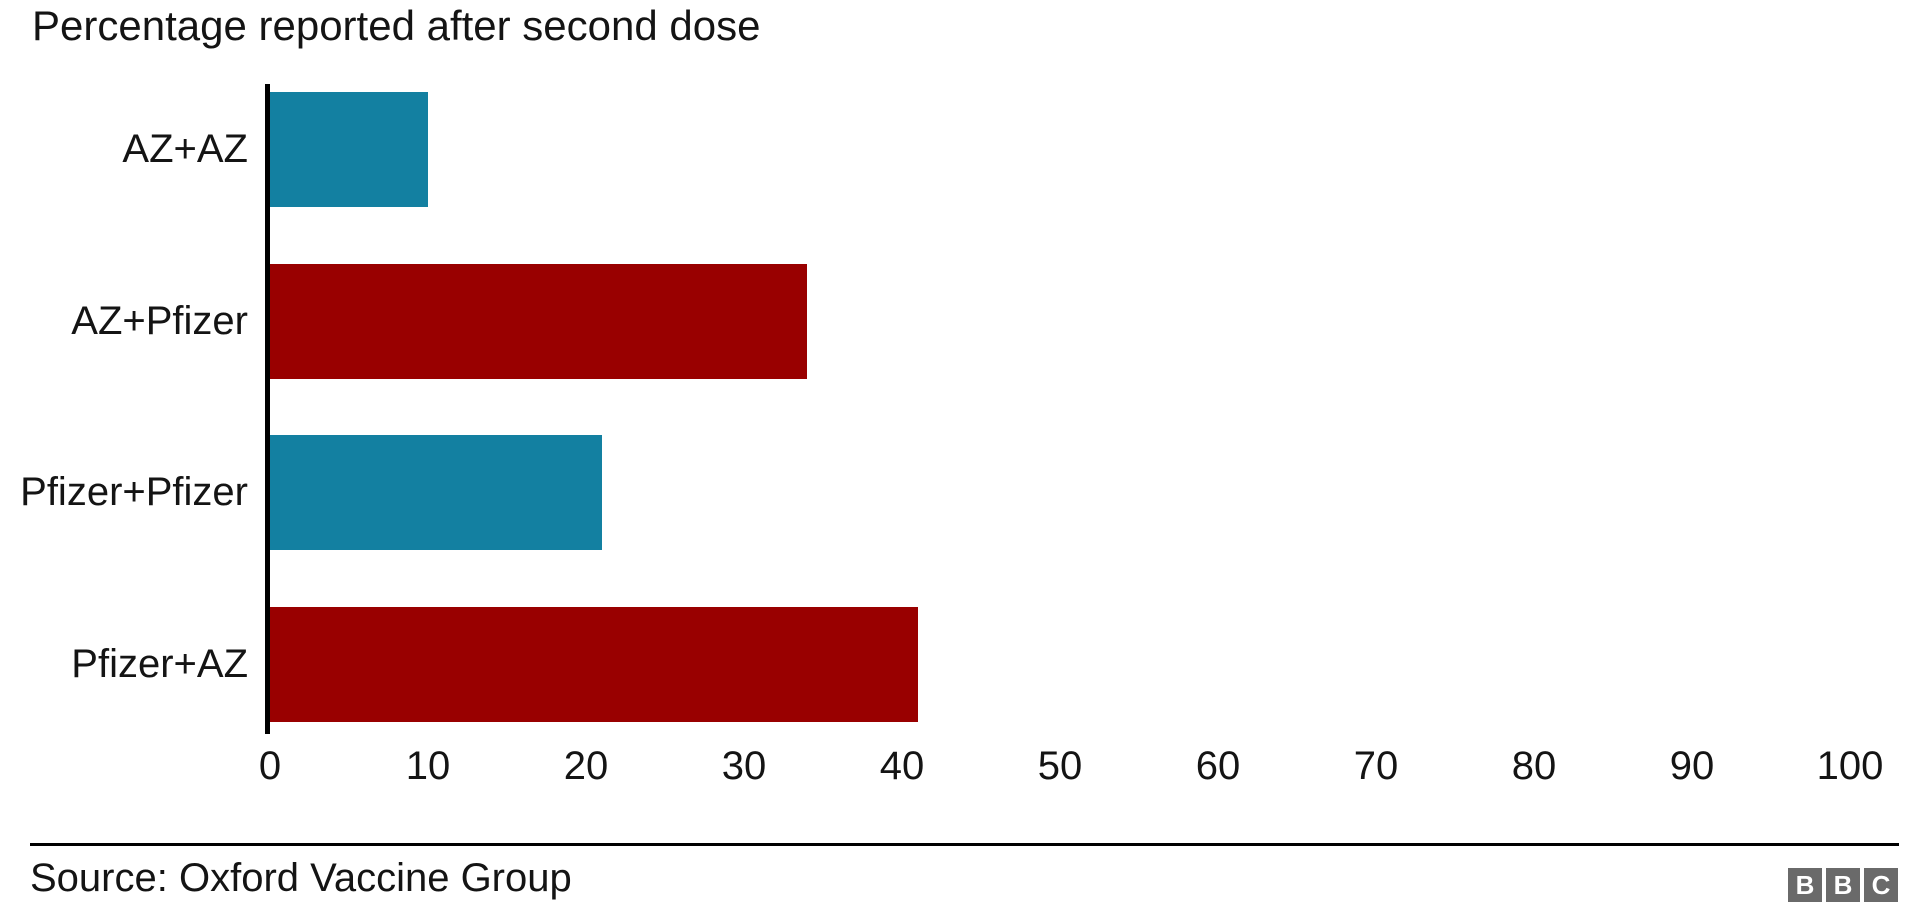 This screenshot has height=908, width=1920. What do you see at coordinates (744, 766) in the screenshot?
I see `x-tick-30: 30` at bounding box center [744, 766].